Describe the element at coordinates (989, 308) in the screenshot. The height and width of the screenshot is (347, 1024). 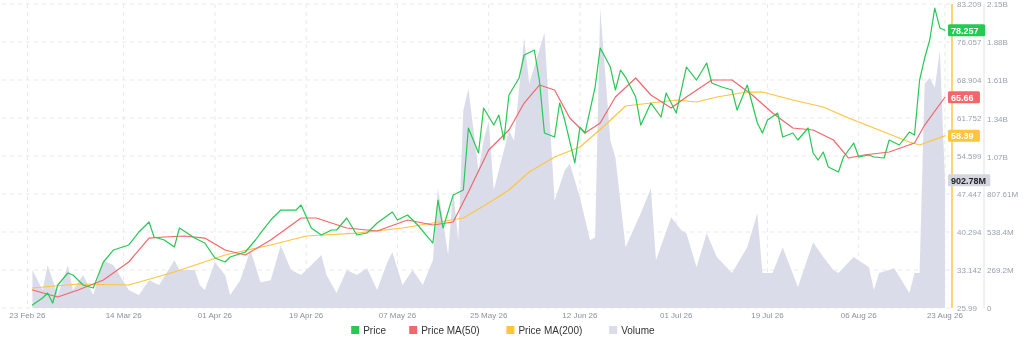
I see `y2-tick-label: 0` at that location.